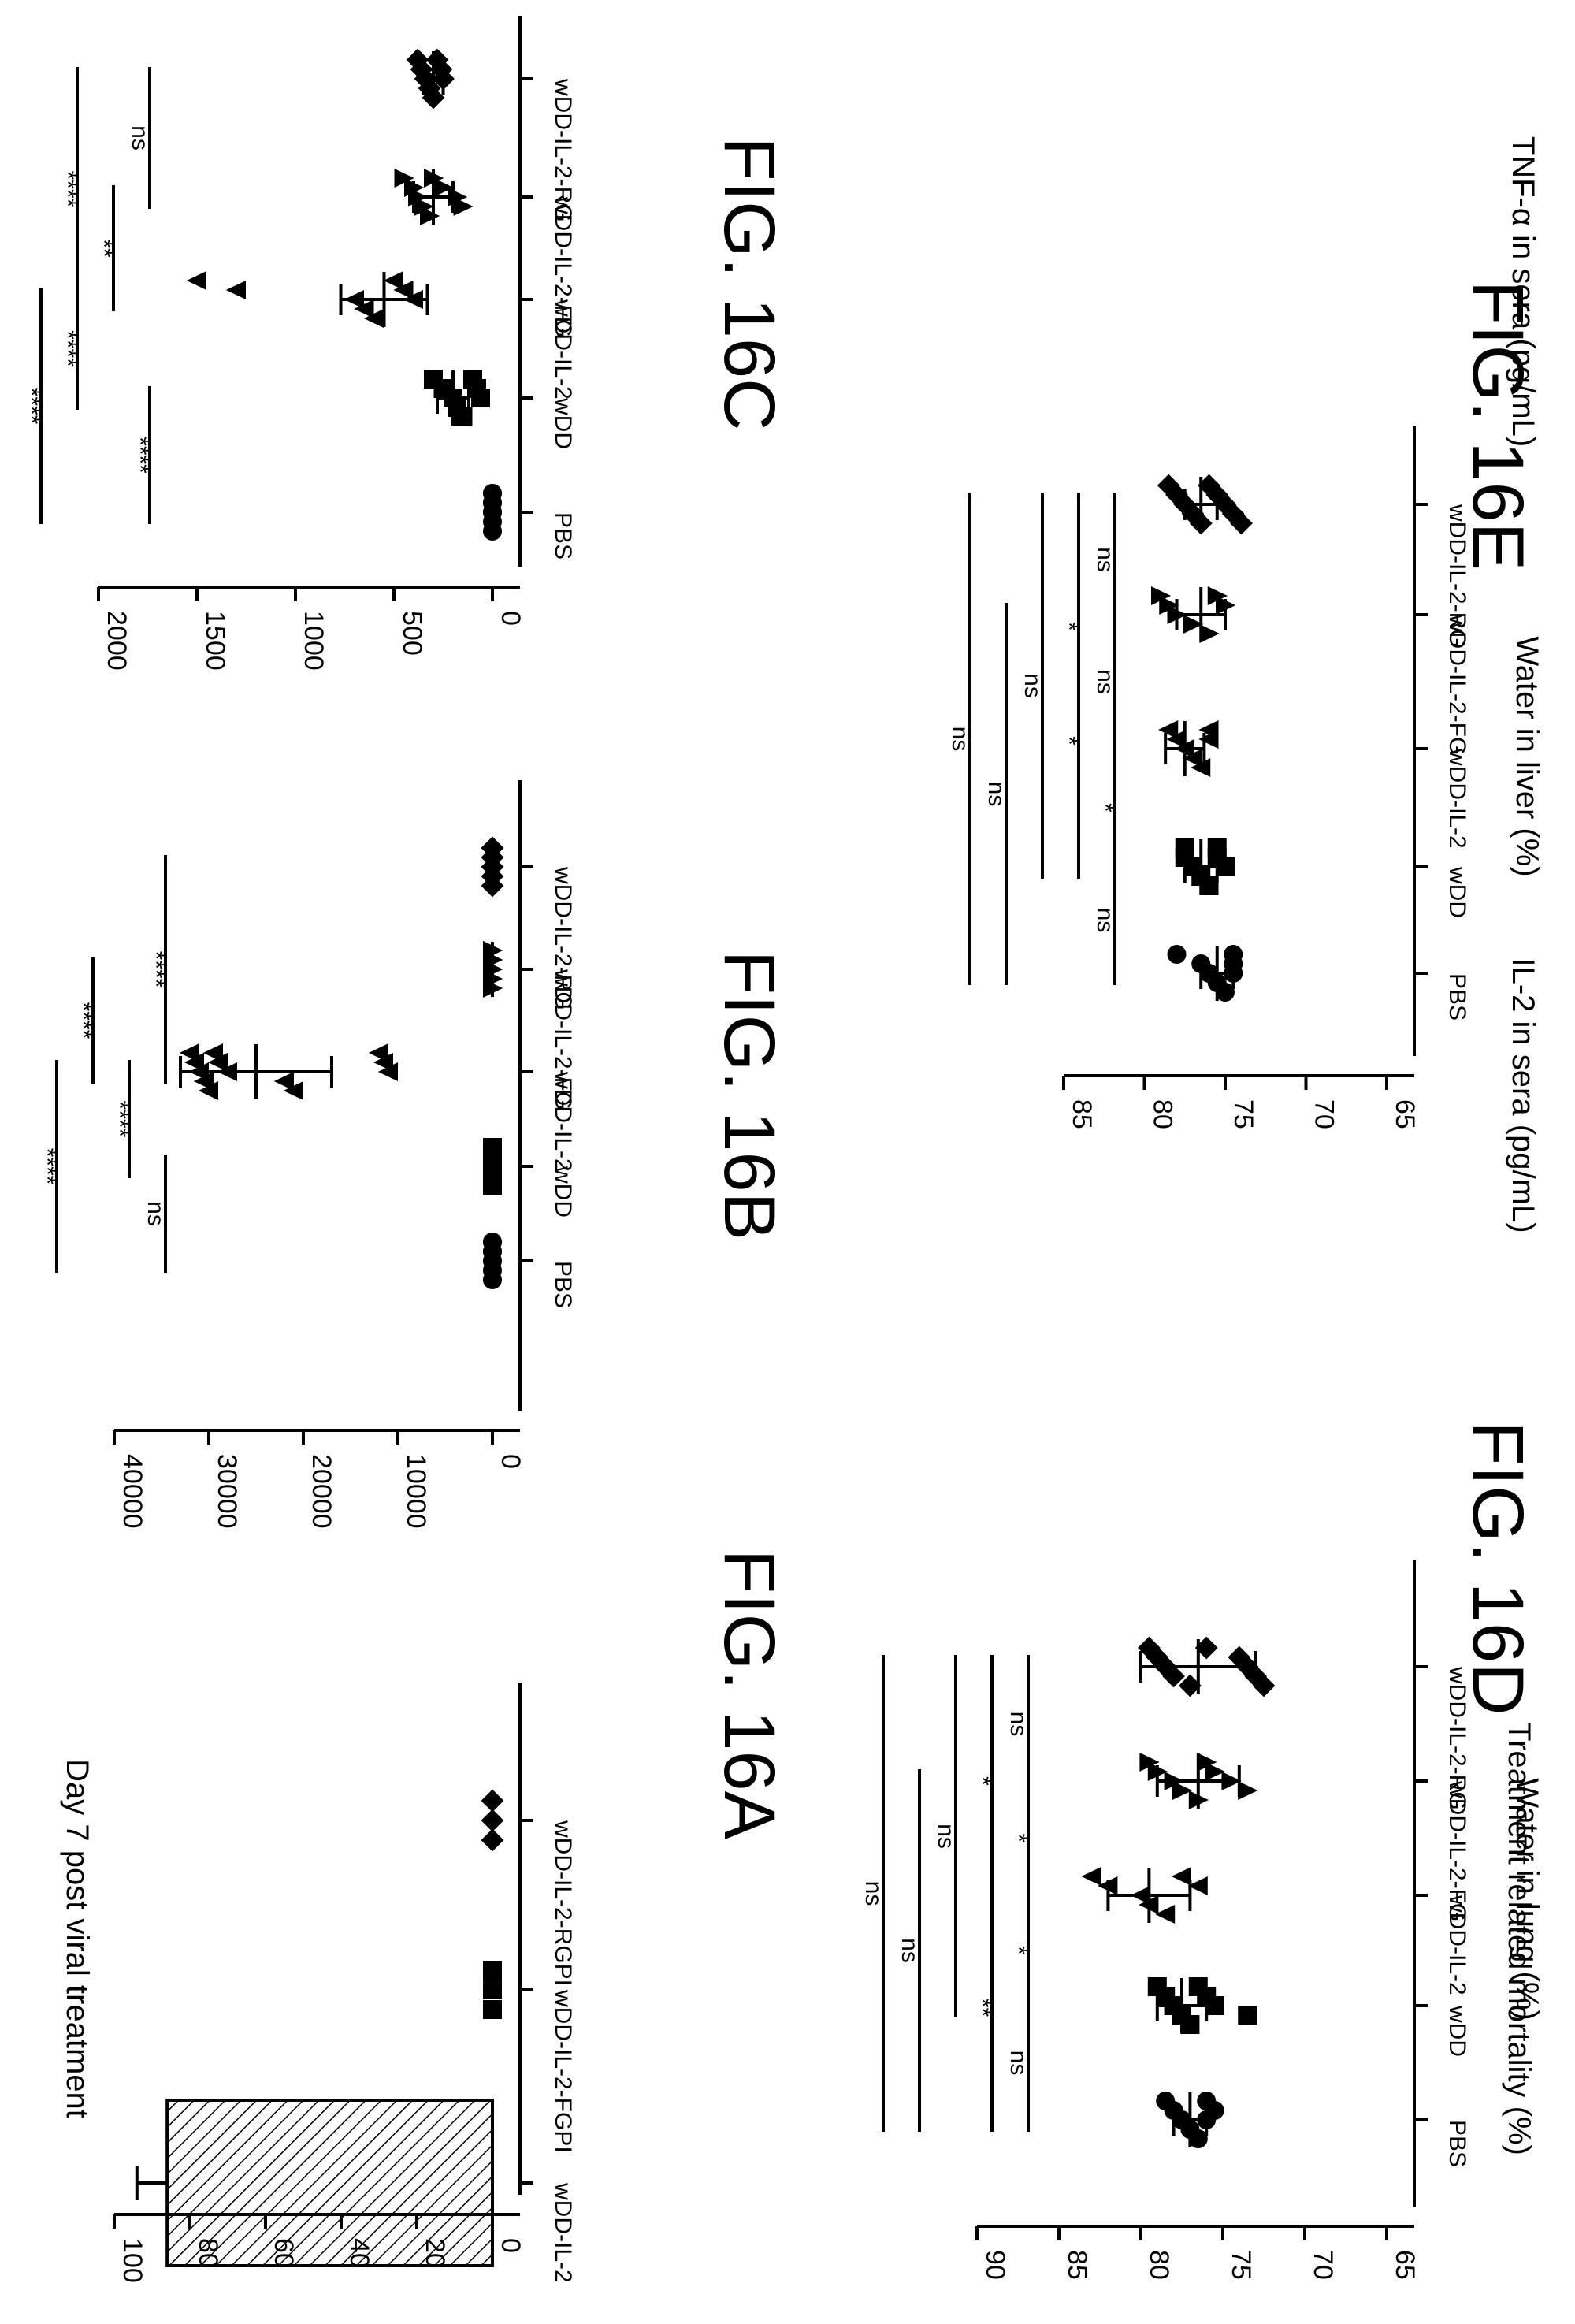 The height and width of the screenshot is (2324, 1575). I want to click on figure-label: FIG. 16C, so click(749, 283).